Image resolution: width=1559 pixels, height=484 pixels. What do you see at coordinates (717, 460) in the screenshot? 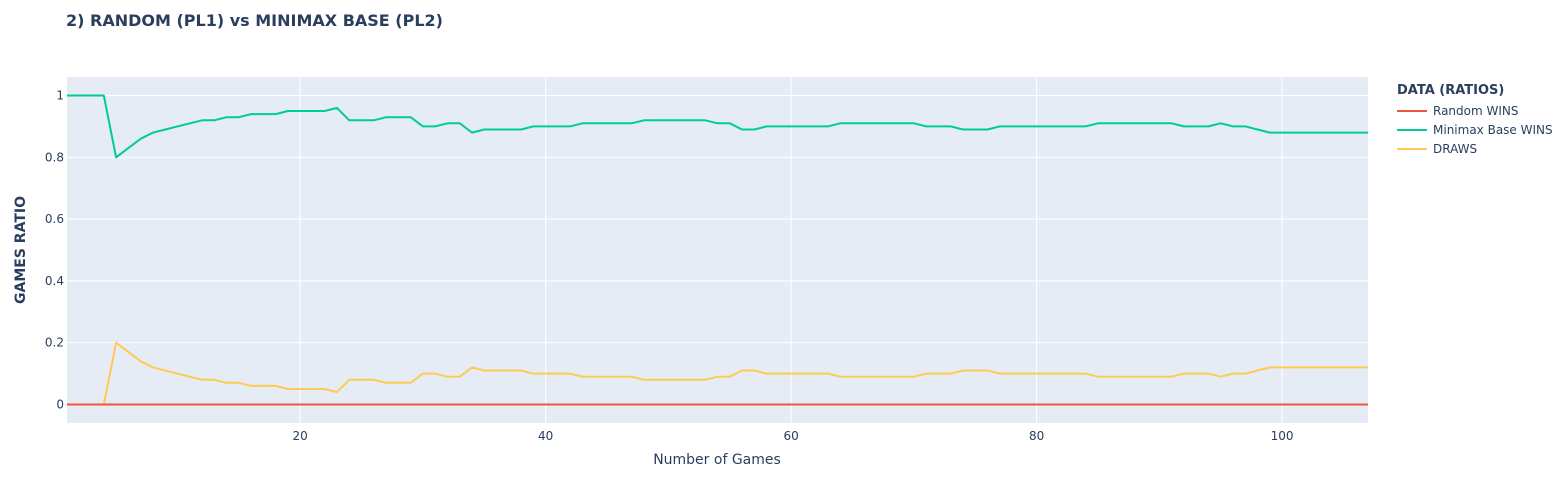
I see `x-axis-title: Number of Games` at bounding box center [717, 460].